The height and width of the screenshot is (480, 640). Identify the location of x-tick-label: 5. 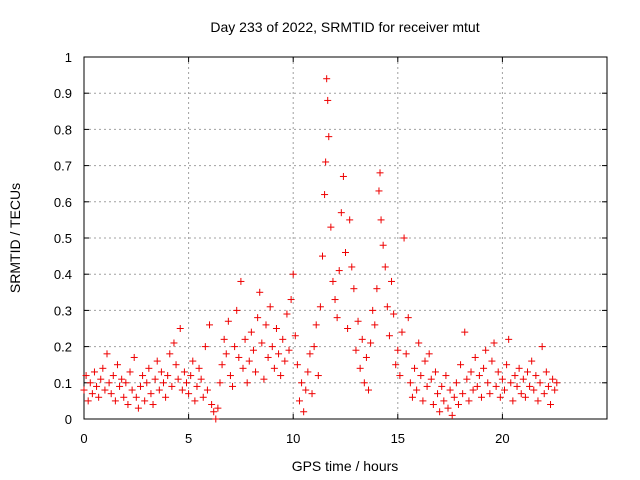
(188, 438).